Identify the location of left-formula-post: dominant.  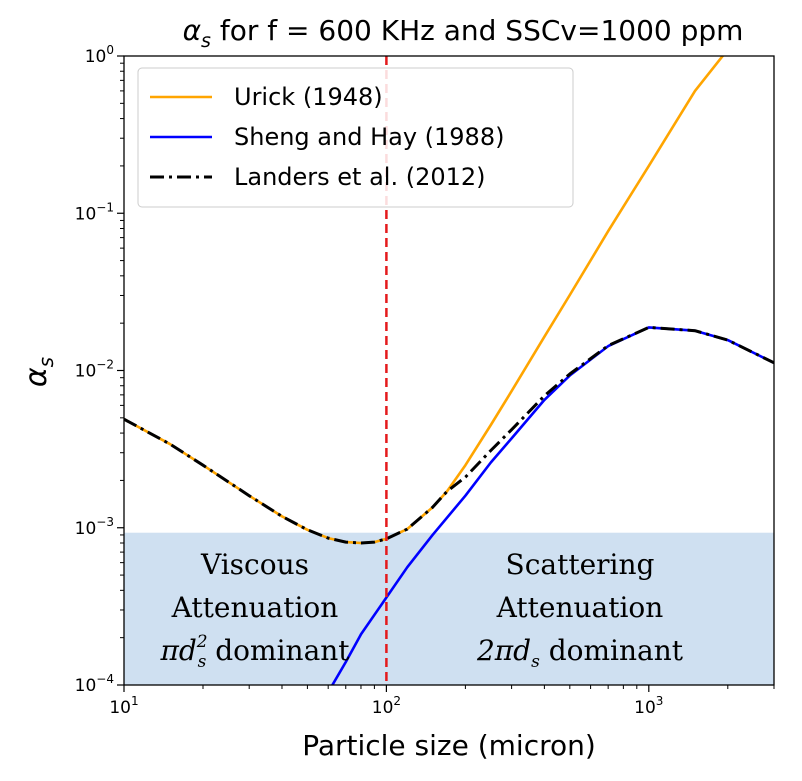
(278, 650).